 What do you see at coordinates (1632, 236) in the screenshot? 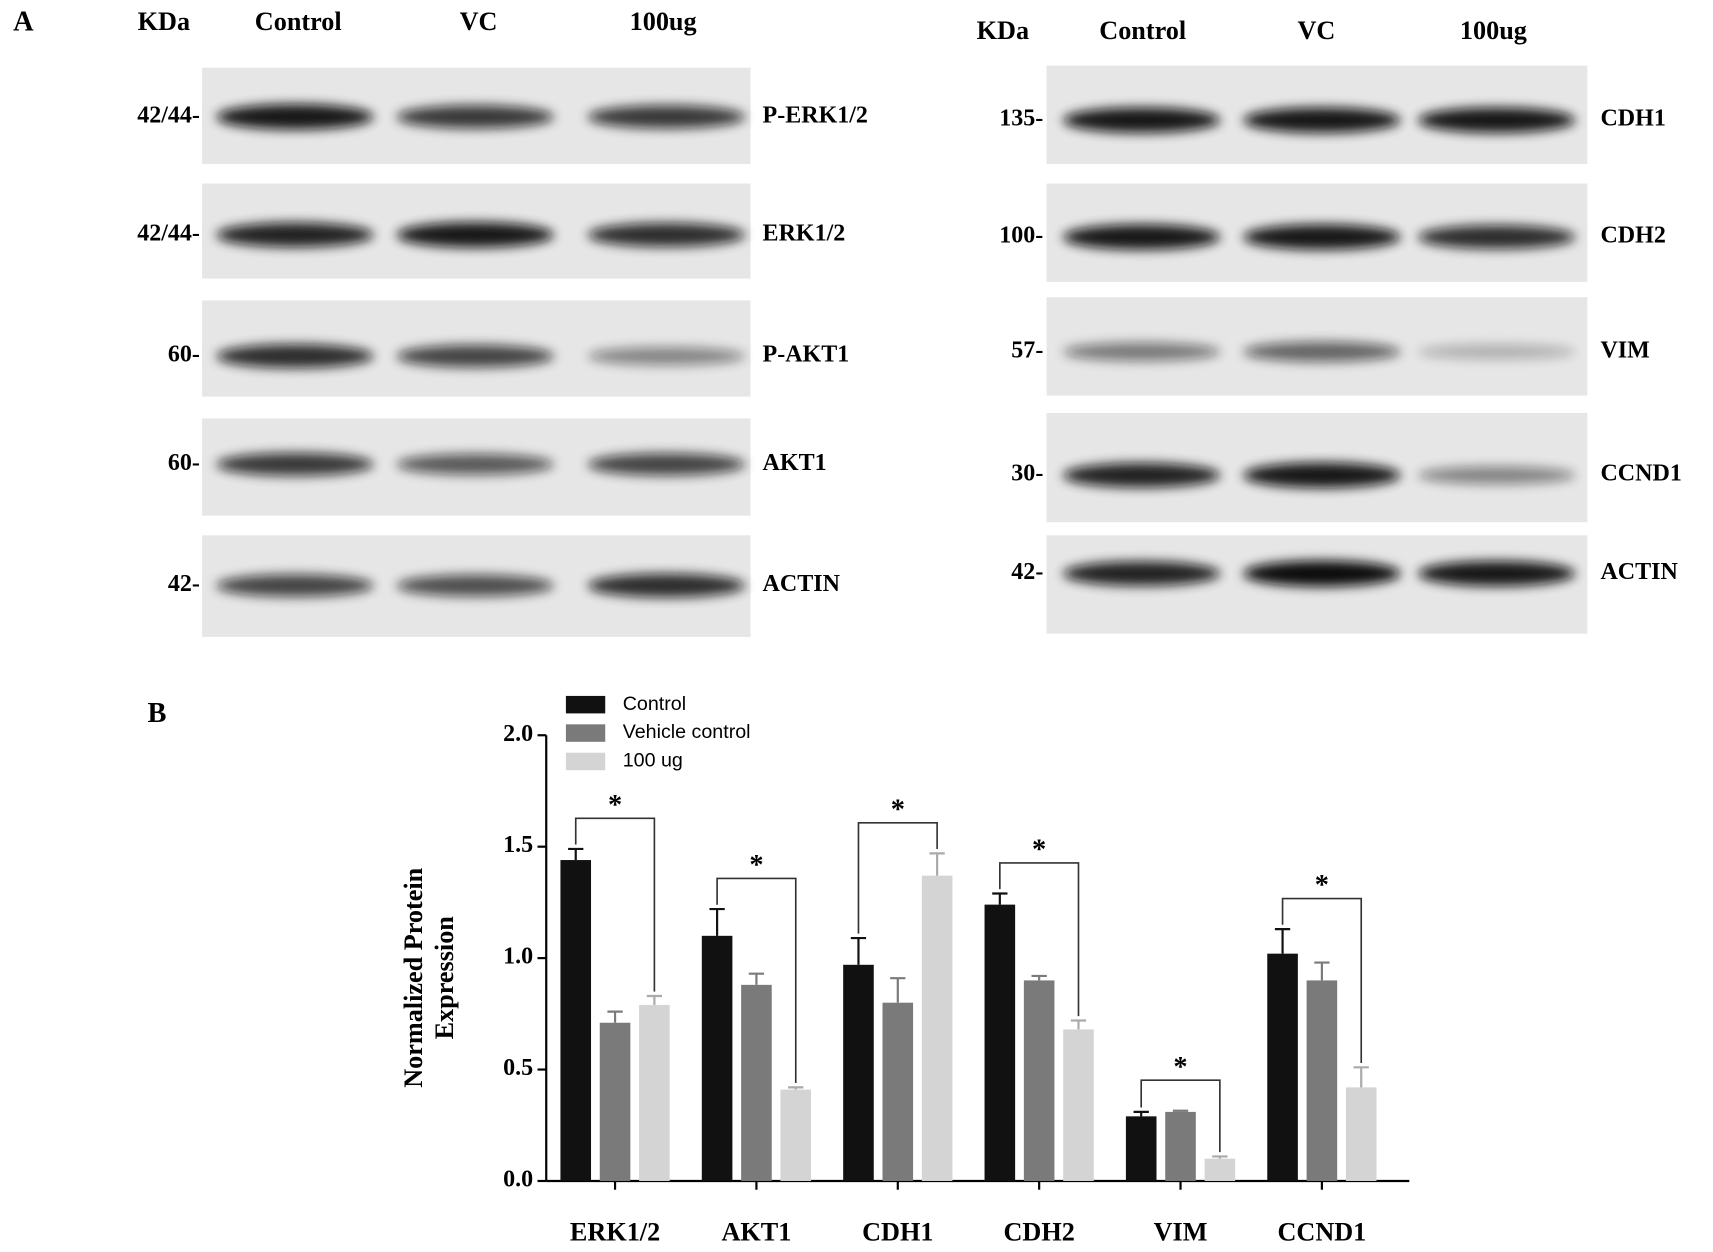
I see `protein-label: CDH2` at bounding box center [1632, 236].